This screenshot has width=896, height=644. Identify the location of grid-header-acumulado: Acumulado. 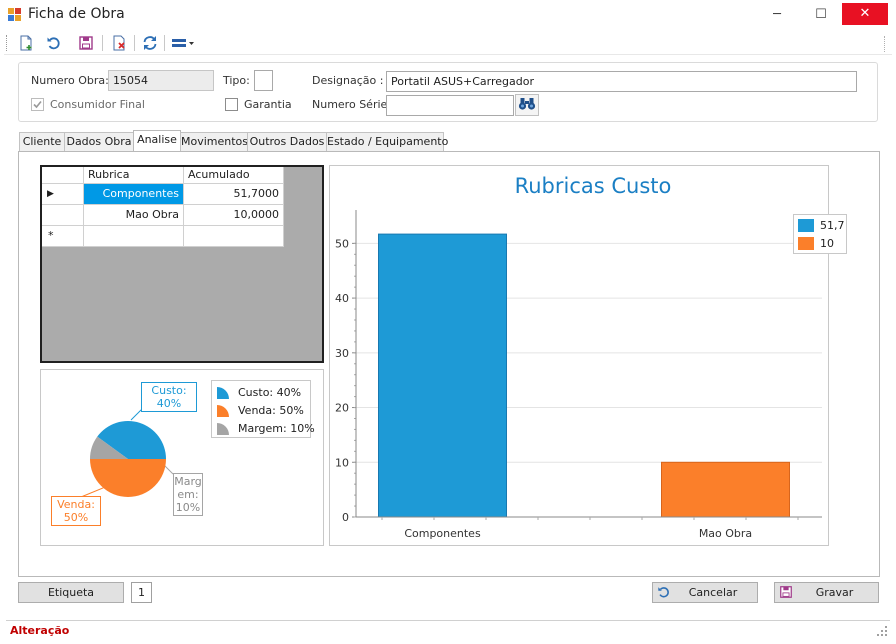
(234, 175).